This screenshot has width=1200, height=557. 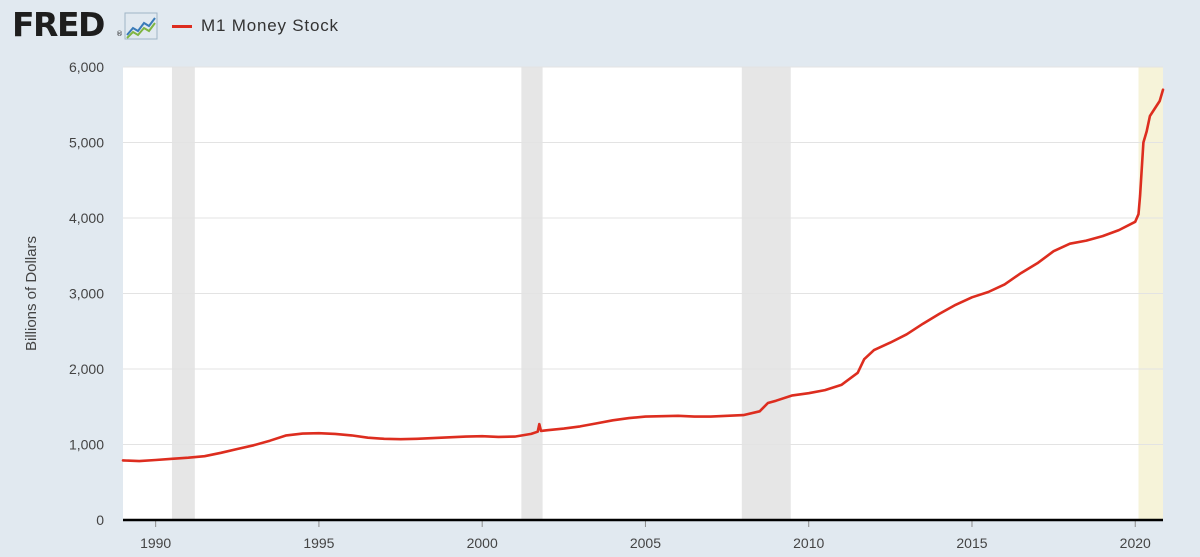 I want to click on line-chart-icon, so click(x=141, y=26).